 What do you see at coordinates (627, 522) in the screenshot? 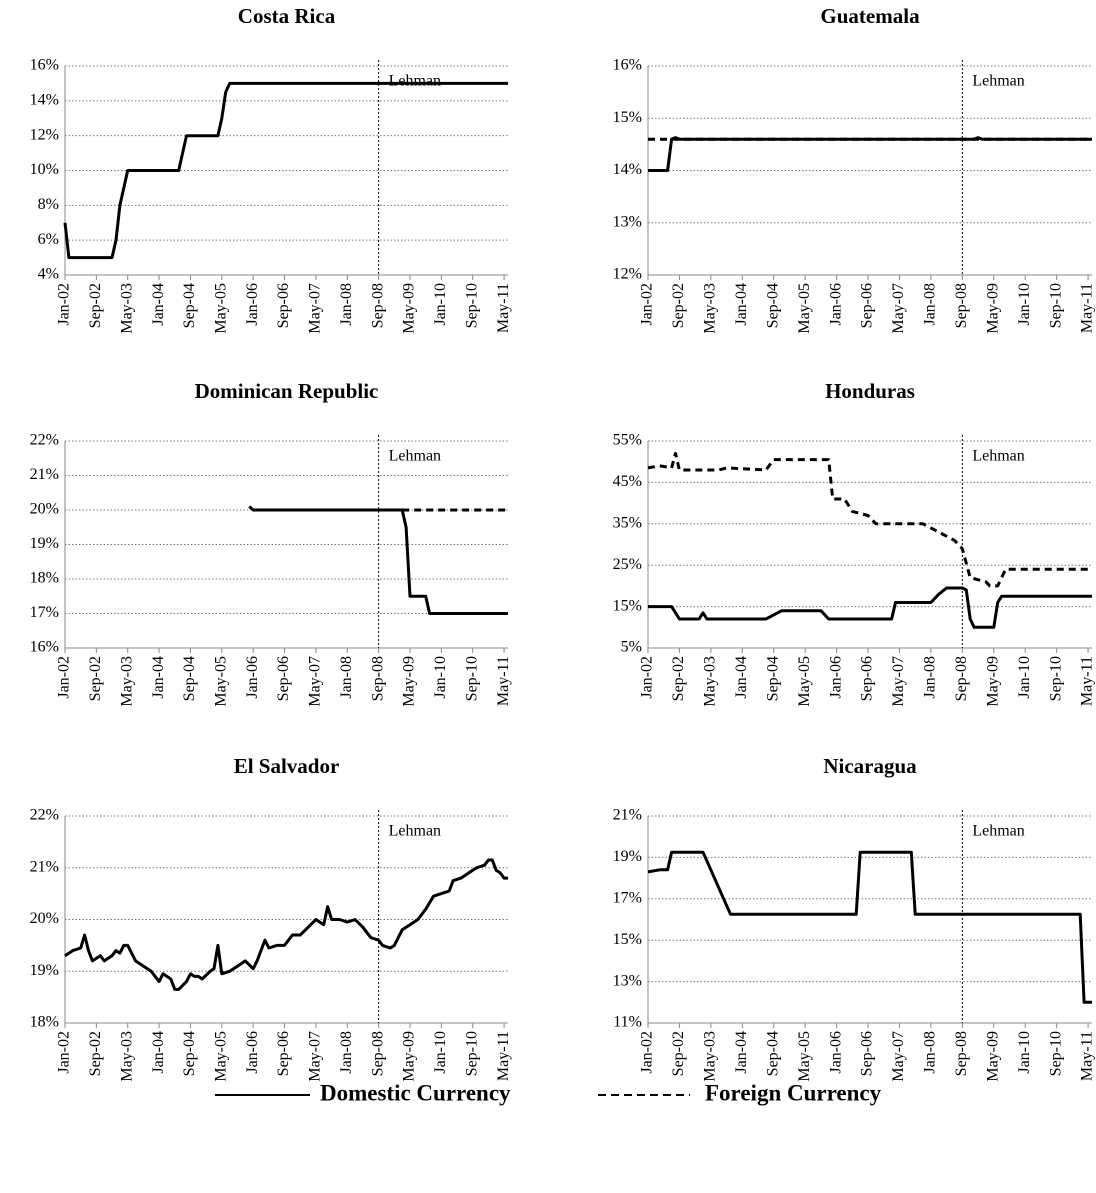
I see `y-tick-label: 35%` at bounding box center [627, 522].